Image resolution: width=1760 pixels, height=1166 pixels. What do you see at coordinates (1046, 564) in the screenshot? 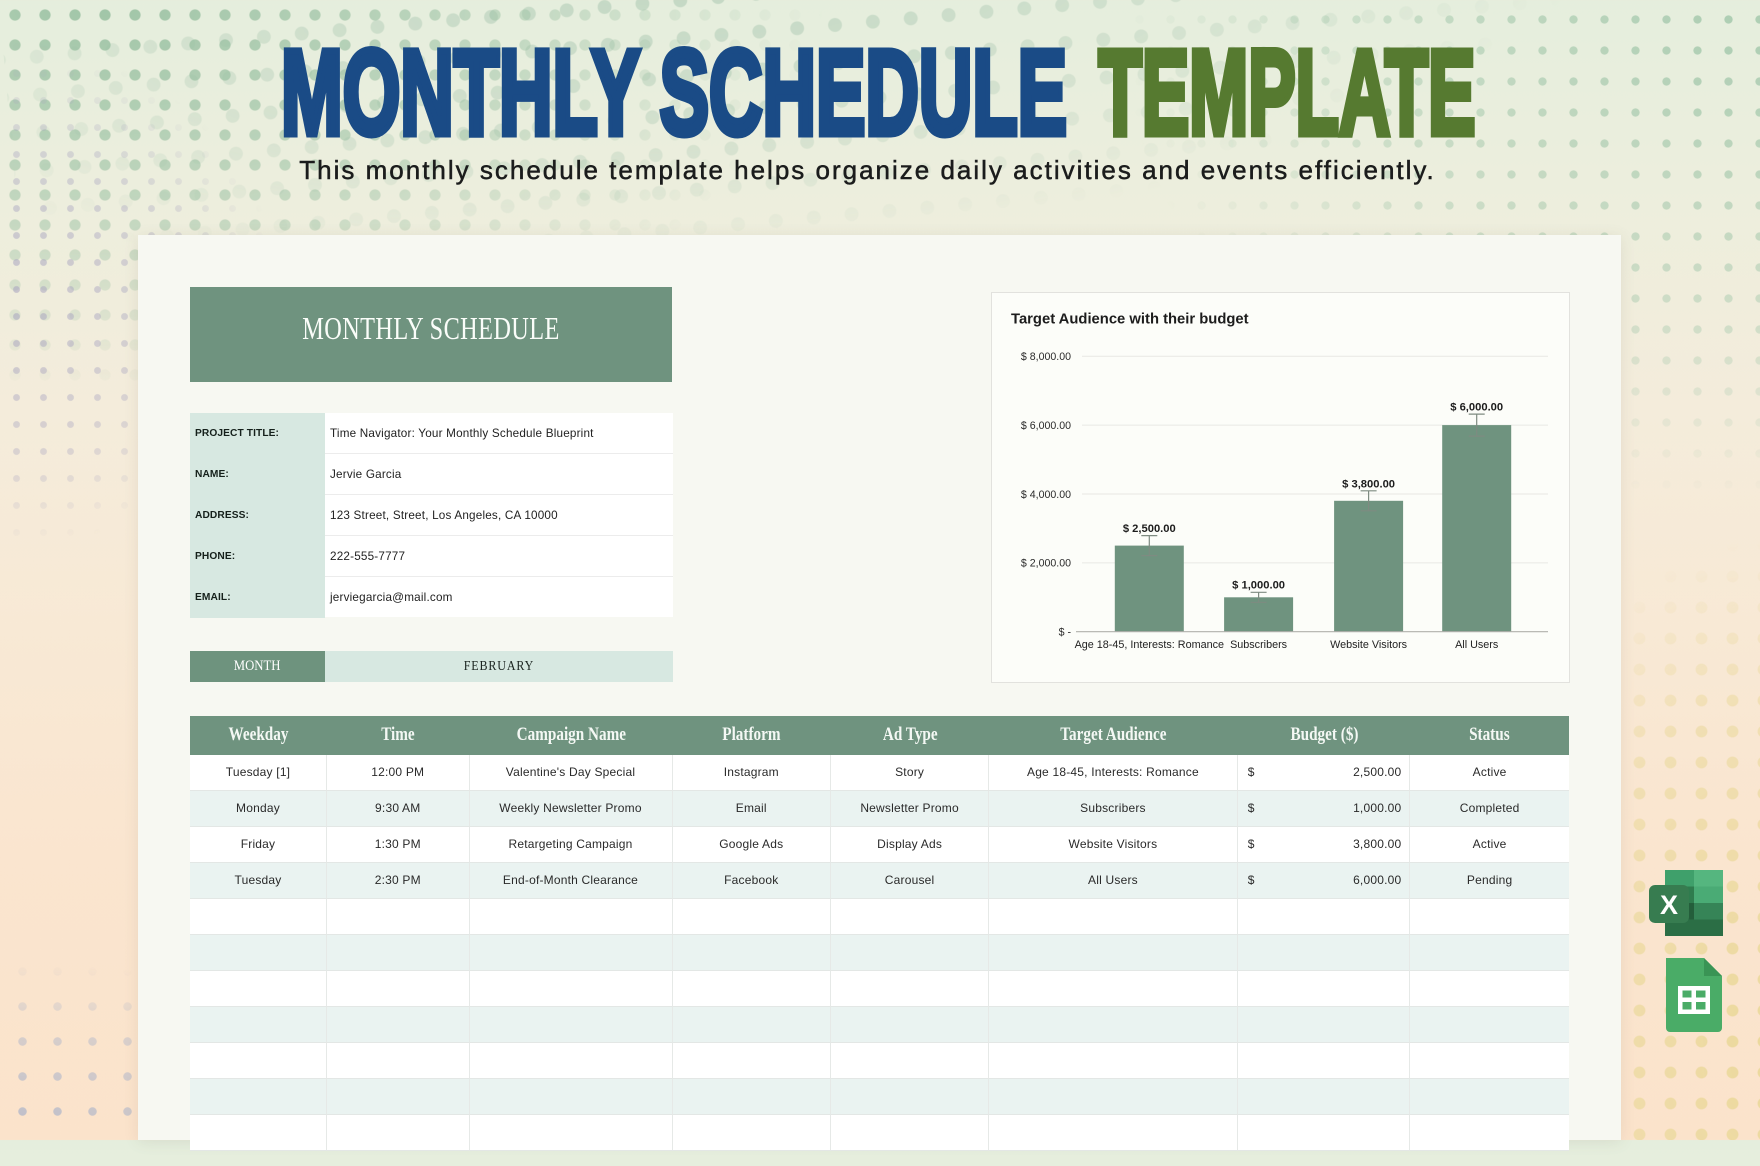
I see `svg-text: $ 2,000.00` at bounding box center [1046, 564].